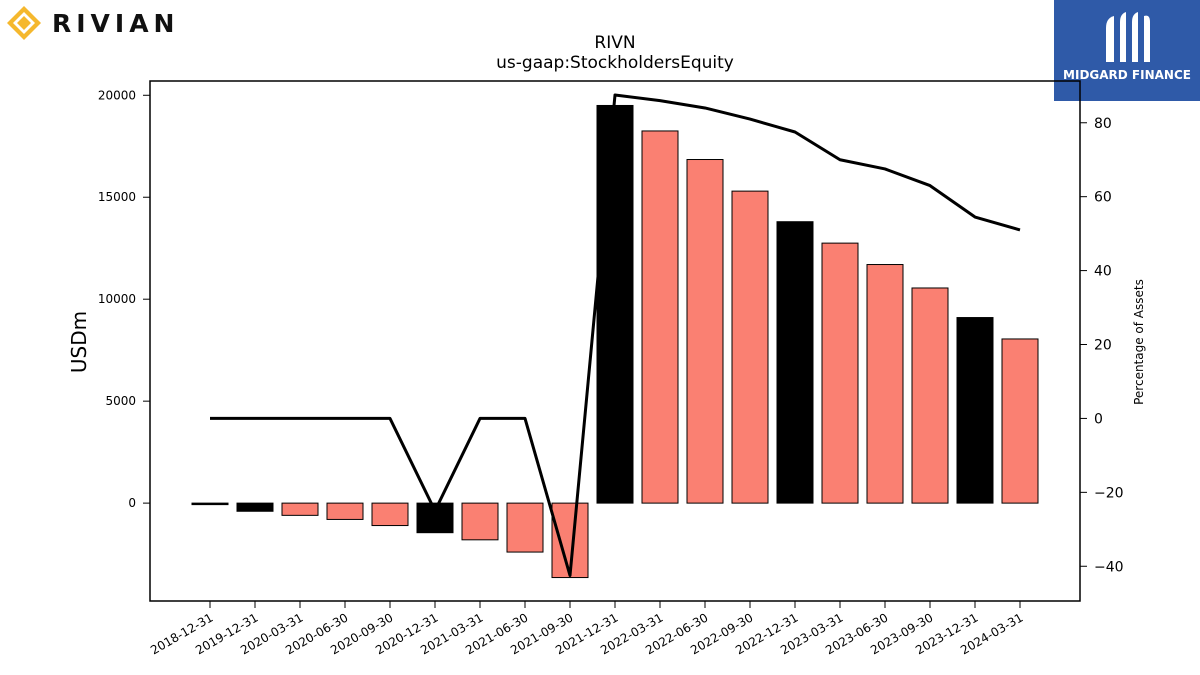 This screenshot has width=1200, height=675. I want to click on y2-axis-label: Percentage of Assets, so click(1139, 342).